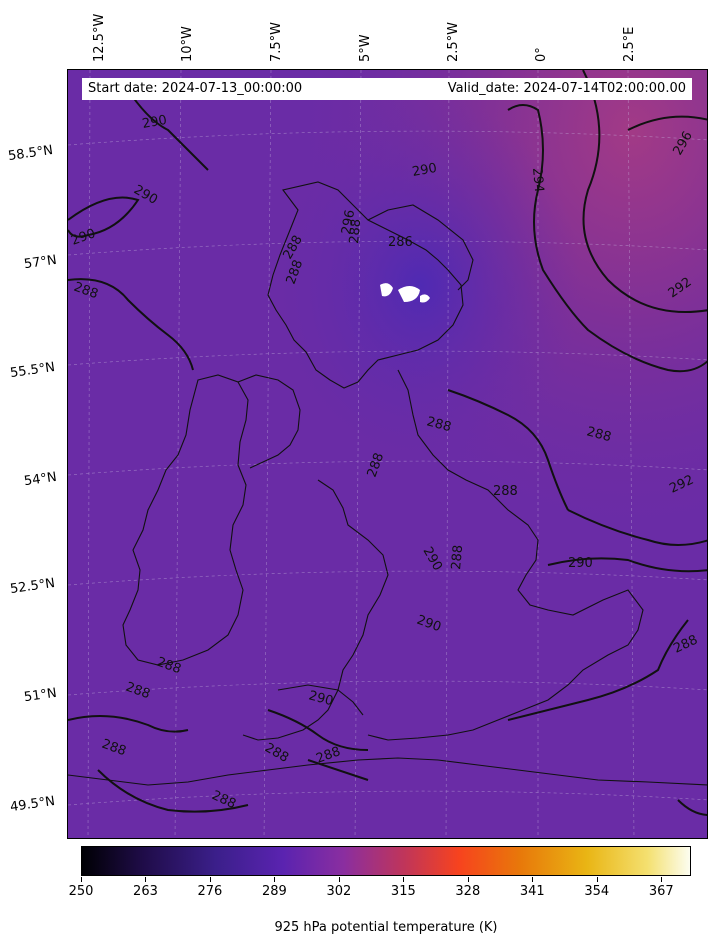 This screenshot has width=716, height=949. Describe the element at coordinates (145, 891) in the screenshot. I see `colorbar-tick-label: 263` at that location.